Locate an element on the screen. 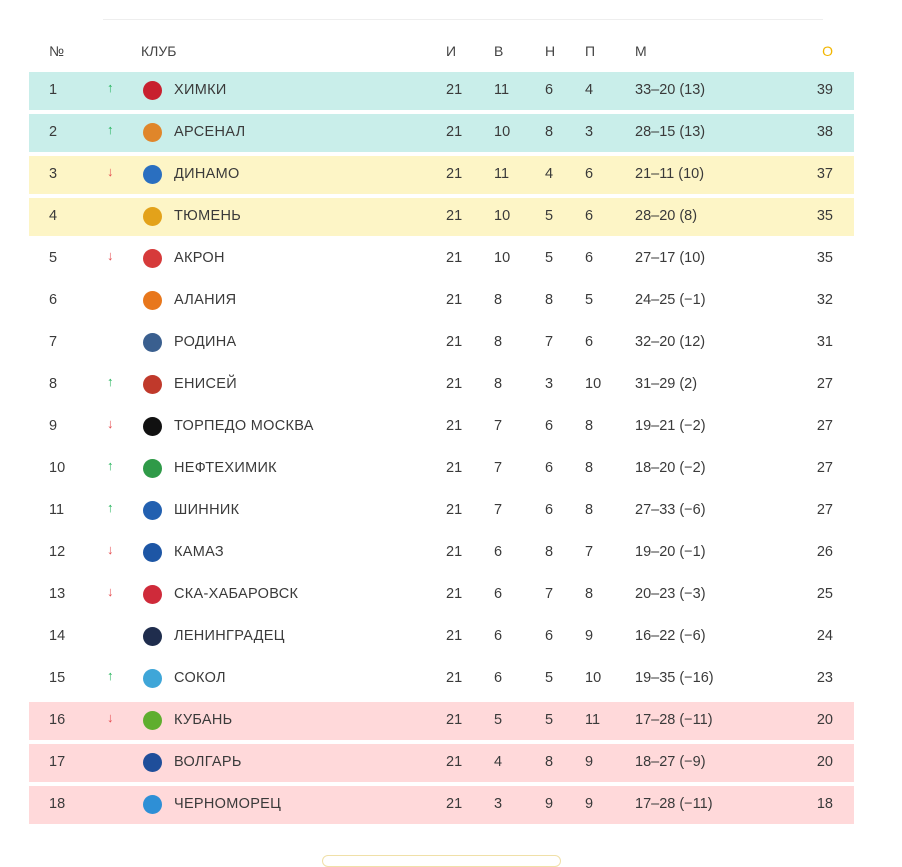  chernomorets-logo-icon is located at coordinates (152, 804).